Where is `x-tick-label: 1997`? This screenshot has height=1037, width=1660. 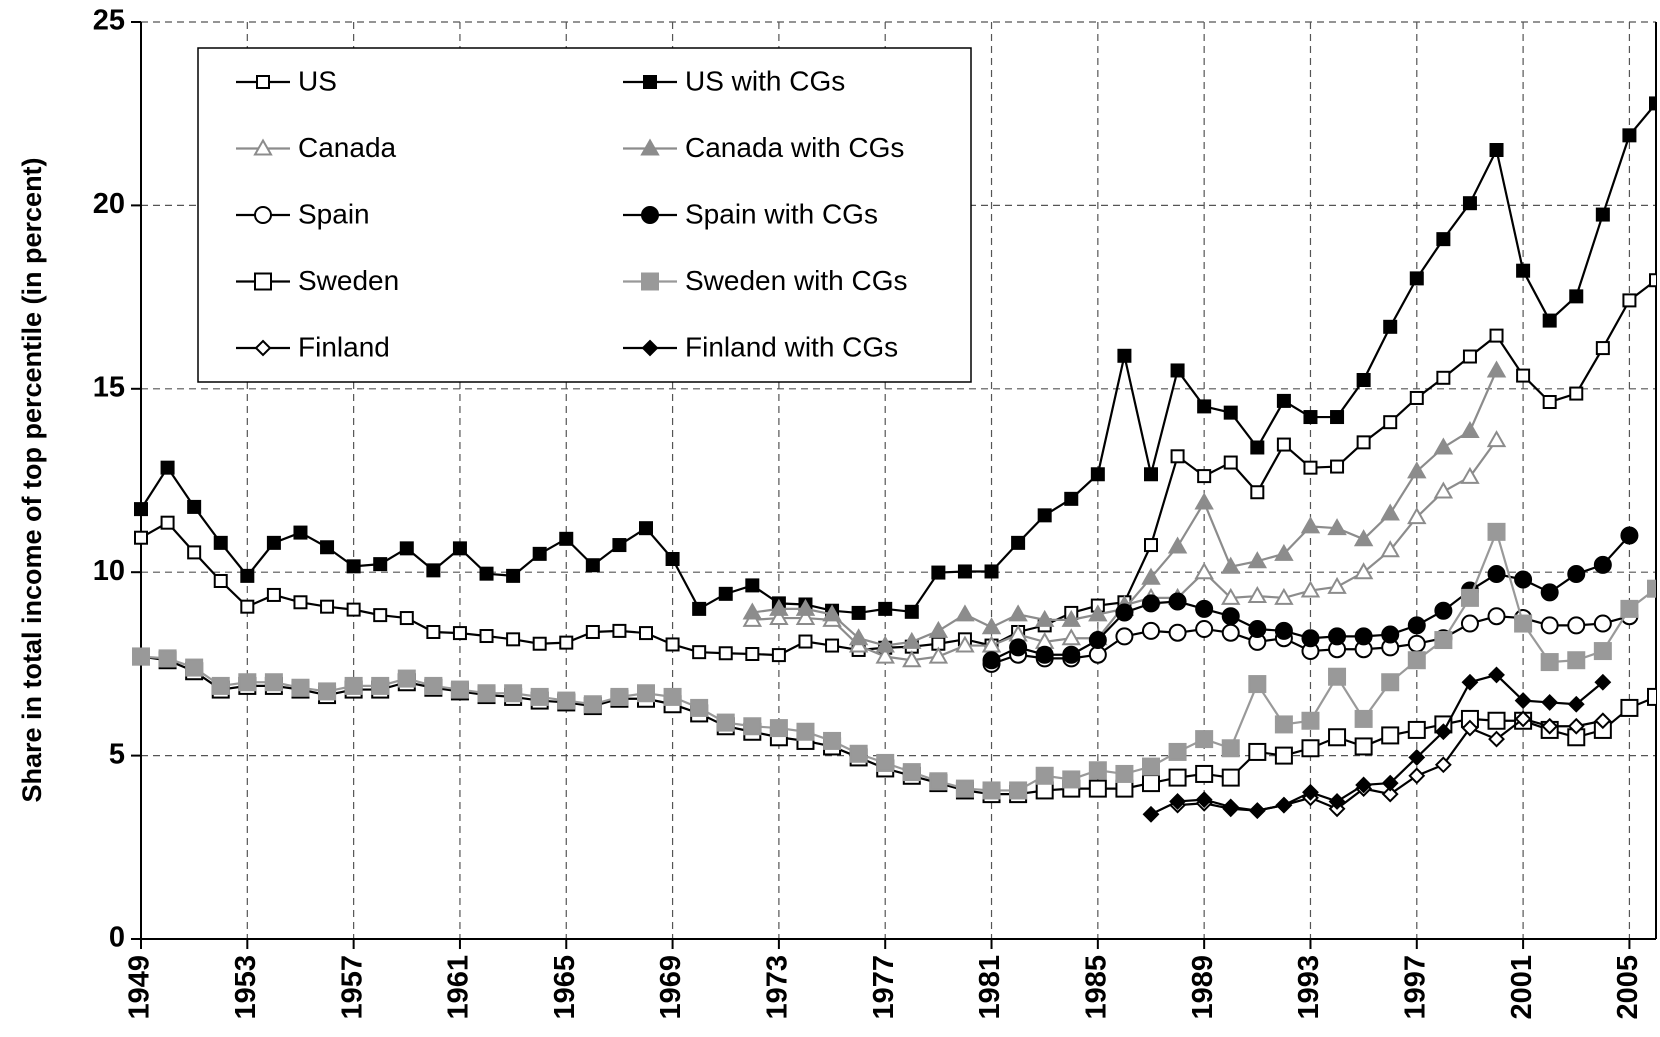 x-tick-label: 1997 is located at coordinates (1415, 987).